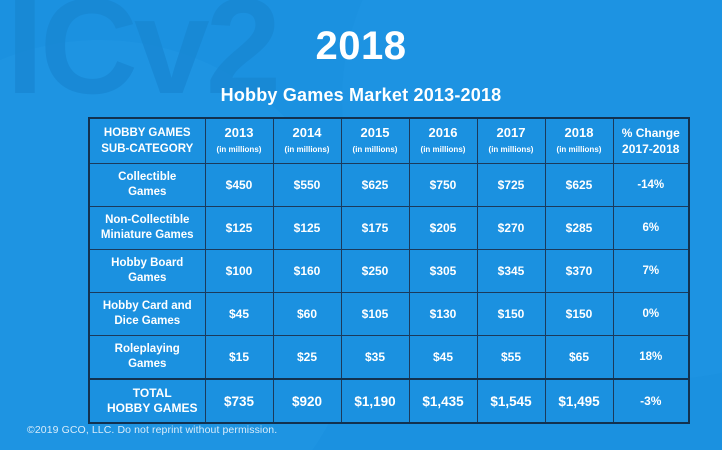  Describe the element at coordinates (443, 228) in the screenshot. I see `cell-miniature-2016: $205` at that location.